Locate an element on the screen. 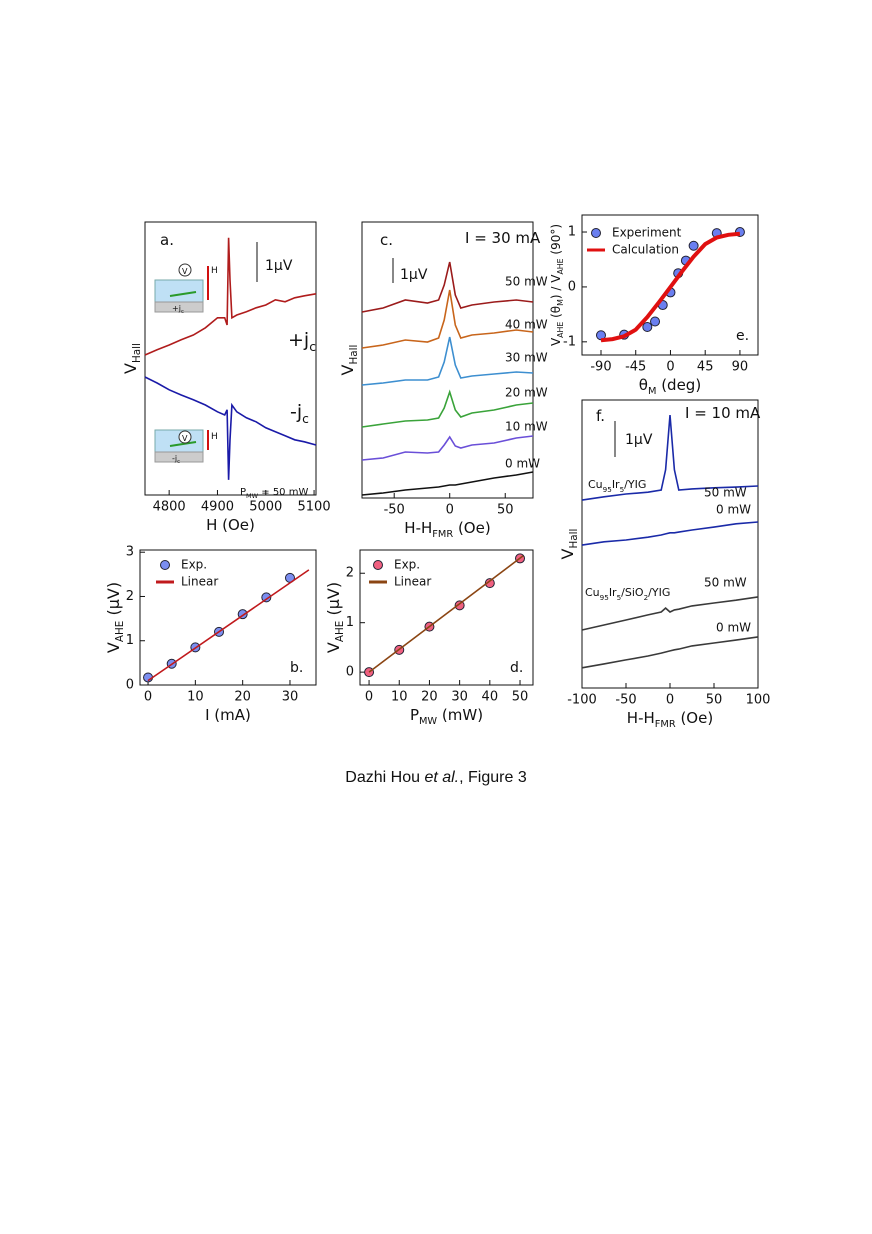 The image size is (872, 1234). text-part: (mW) is located at coordinates (460, 715).